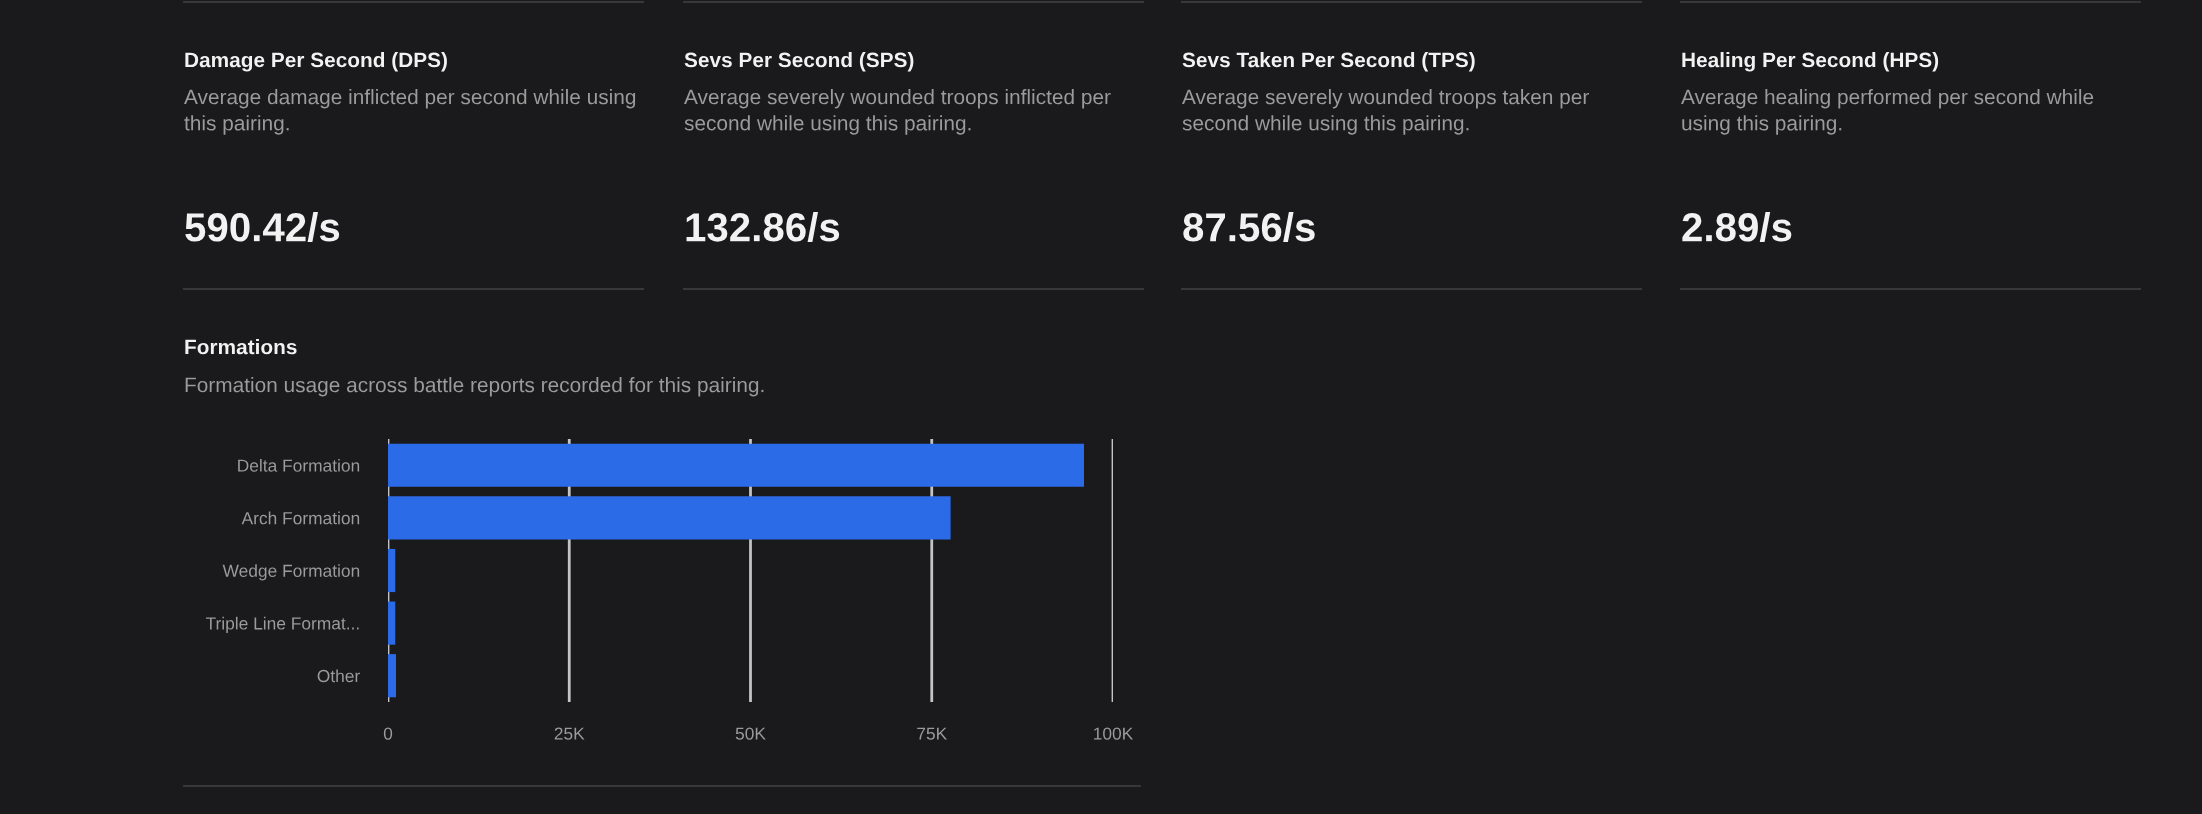  I want to click on y-tick-label: Delta Formation, so click(299, 465).